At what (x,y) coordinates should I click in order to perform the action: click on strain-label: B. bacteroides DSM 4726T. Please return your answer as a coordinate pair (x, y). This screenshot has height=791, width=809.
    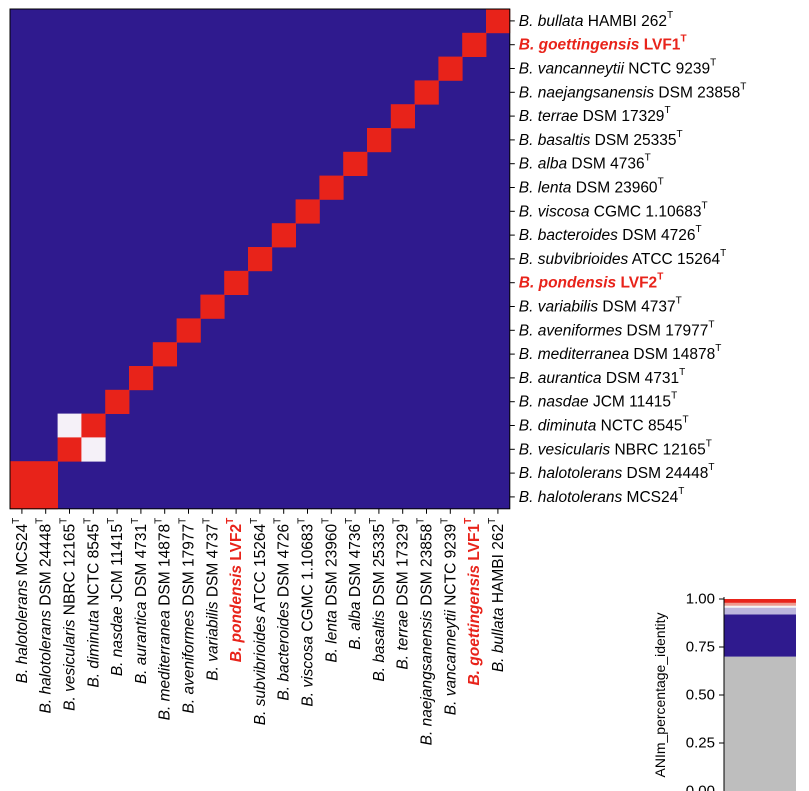
    Looking at the image, I should click on (282, 609).